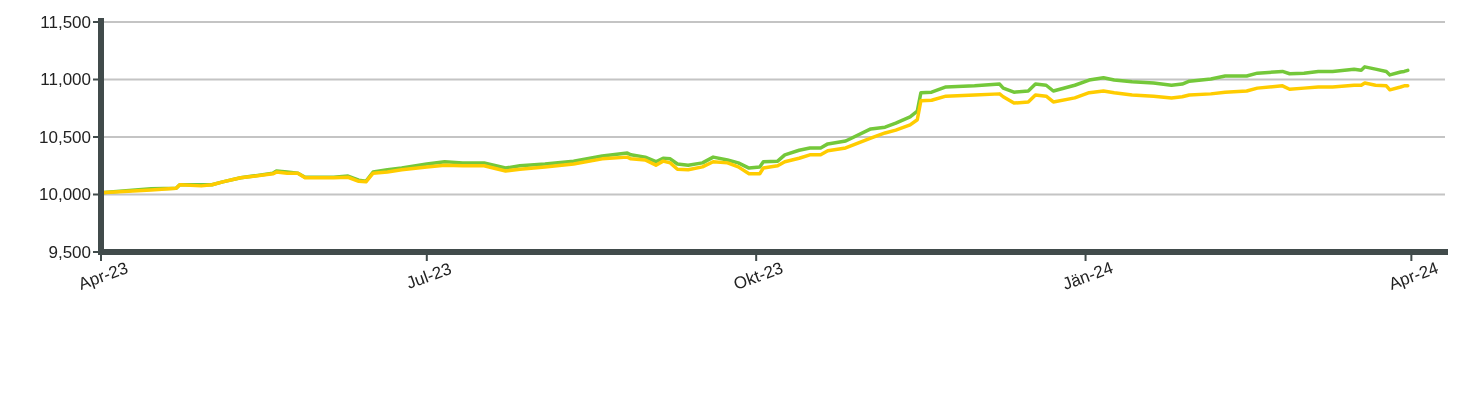 This screenshot has width=1465, height=401. Describe the element at coordinates (428, 276) in the screenshot. I see `x-tick-label: Jul-23` at that location.